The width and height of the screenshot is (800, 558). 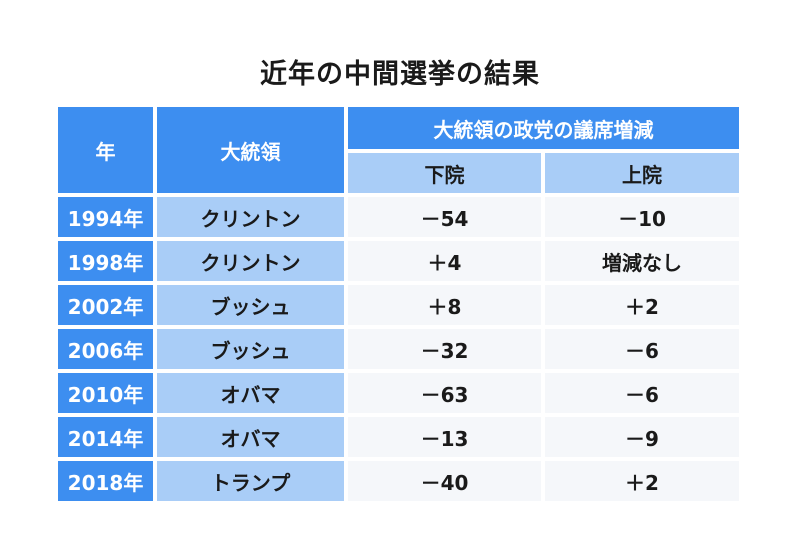 I want to click on page-title: 近年の中間選挙の結果, so click(x=400, y=74).